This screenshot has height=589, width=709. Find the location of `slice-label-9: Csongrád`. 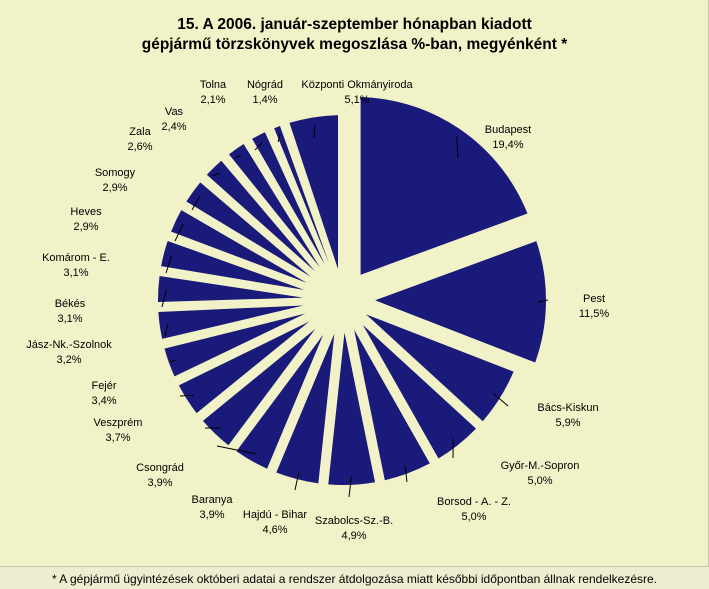

slice-label-9: Csongrád is located at coordinates (160, 468).